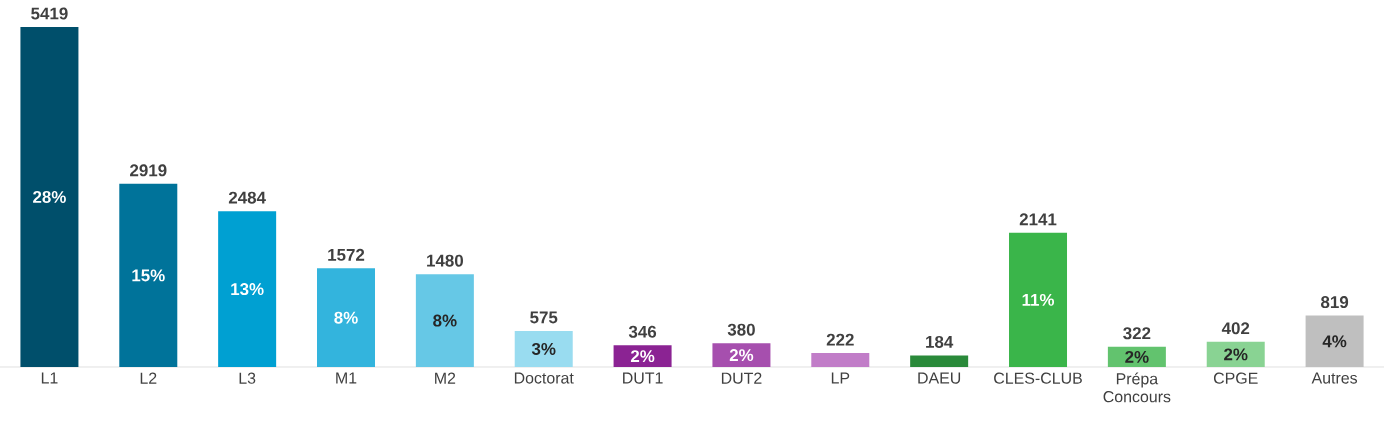 The image size is (1384, 423). What do you see at coordinates (1038, 378) in the screenshot?
I see `x-tick-label: CLES-CLUB` at bounding box center [1038, 378].